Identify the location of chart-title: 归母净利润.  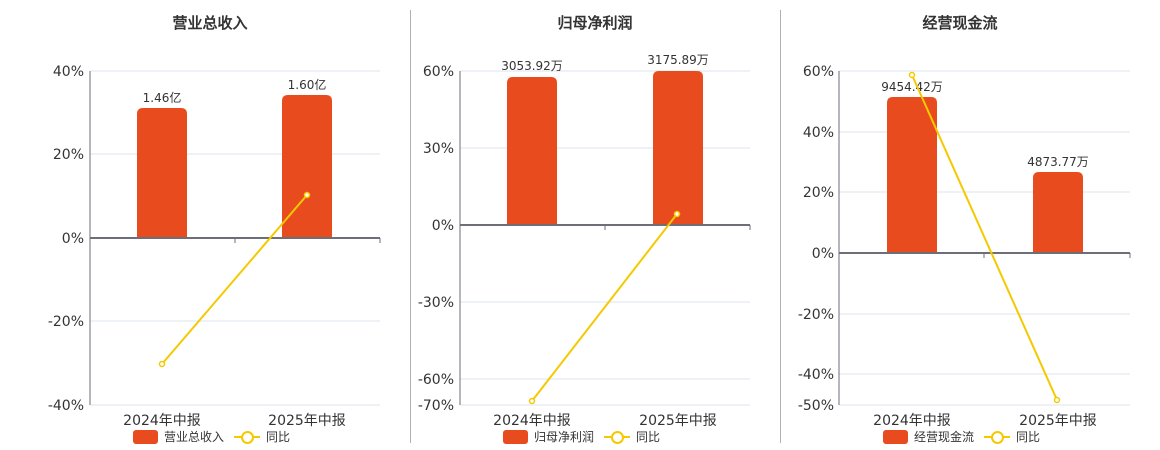
(595, 23).